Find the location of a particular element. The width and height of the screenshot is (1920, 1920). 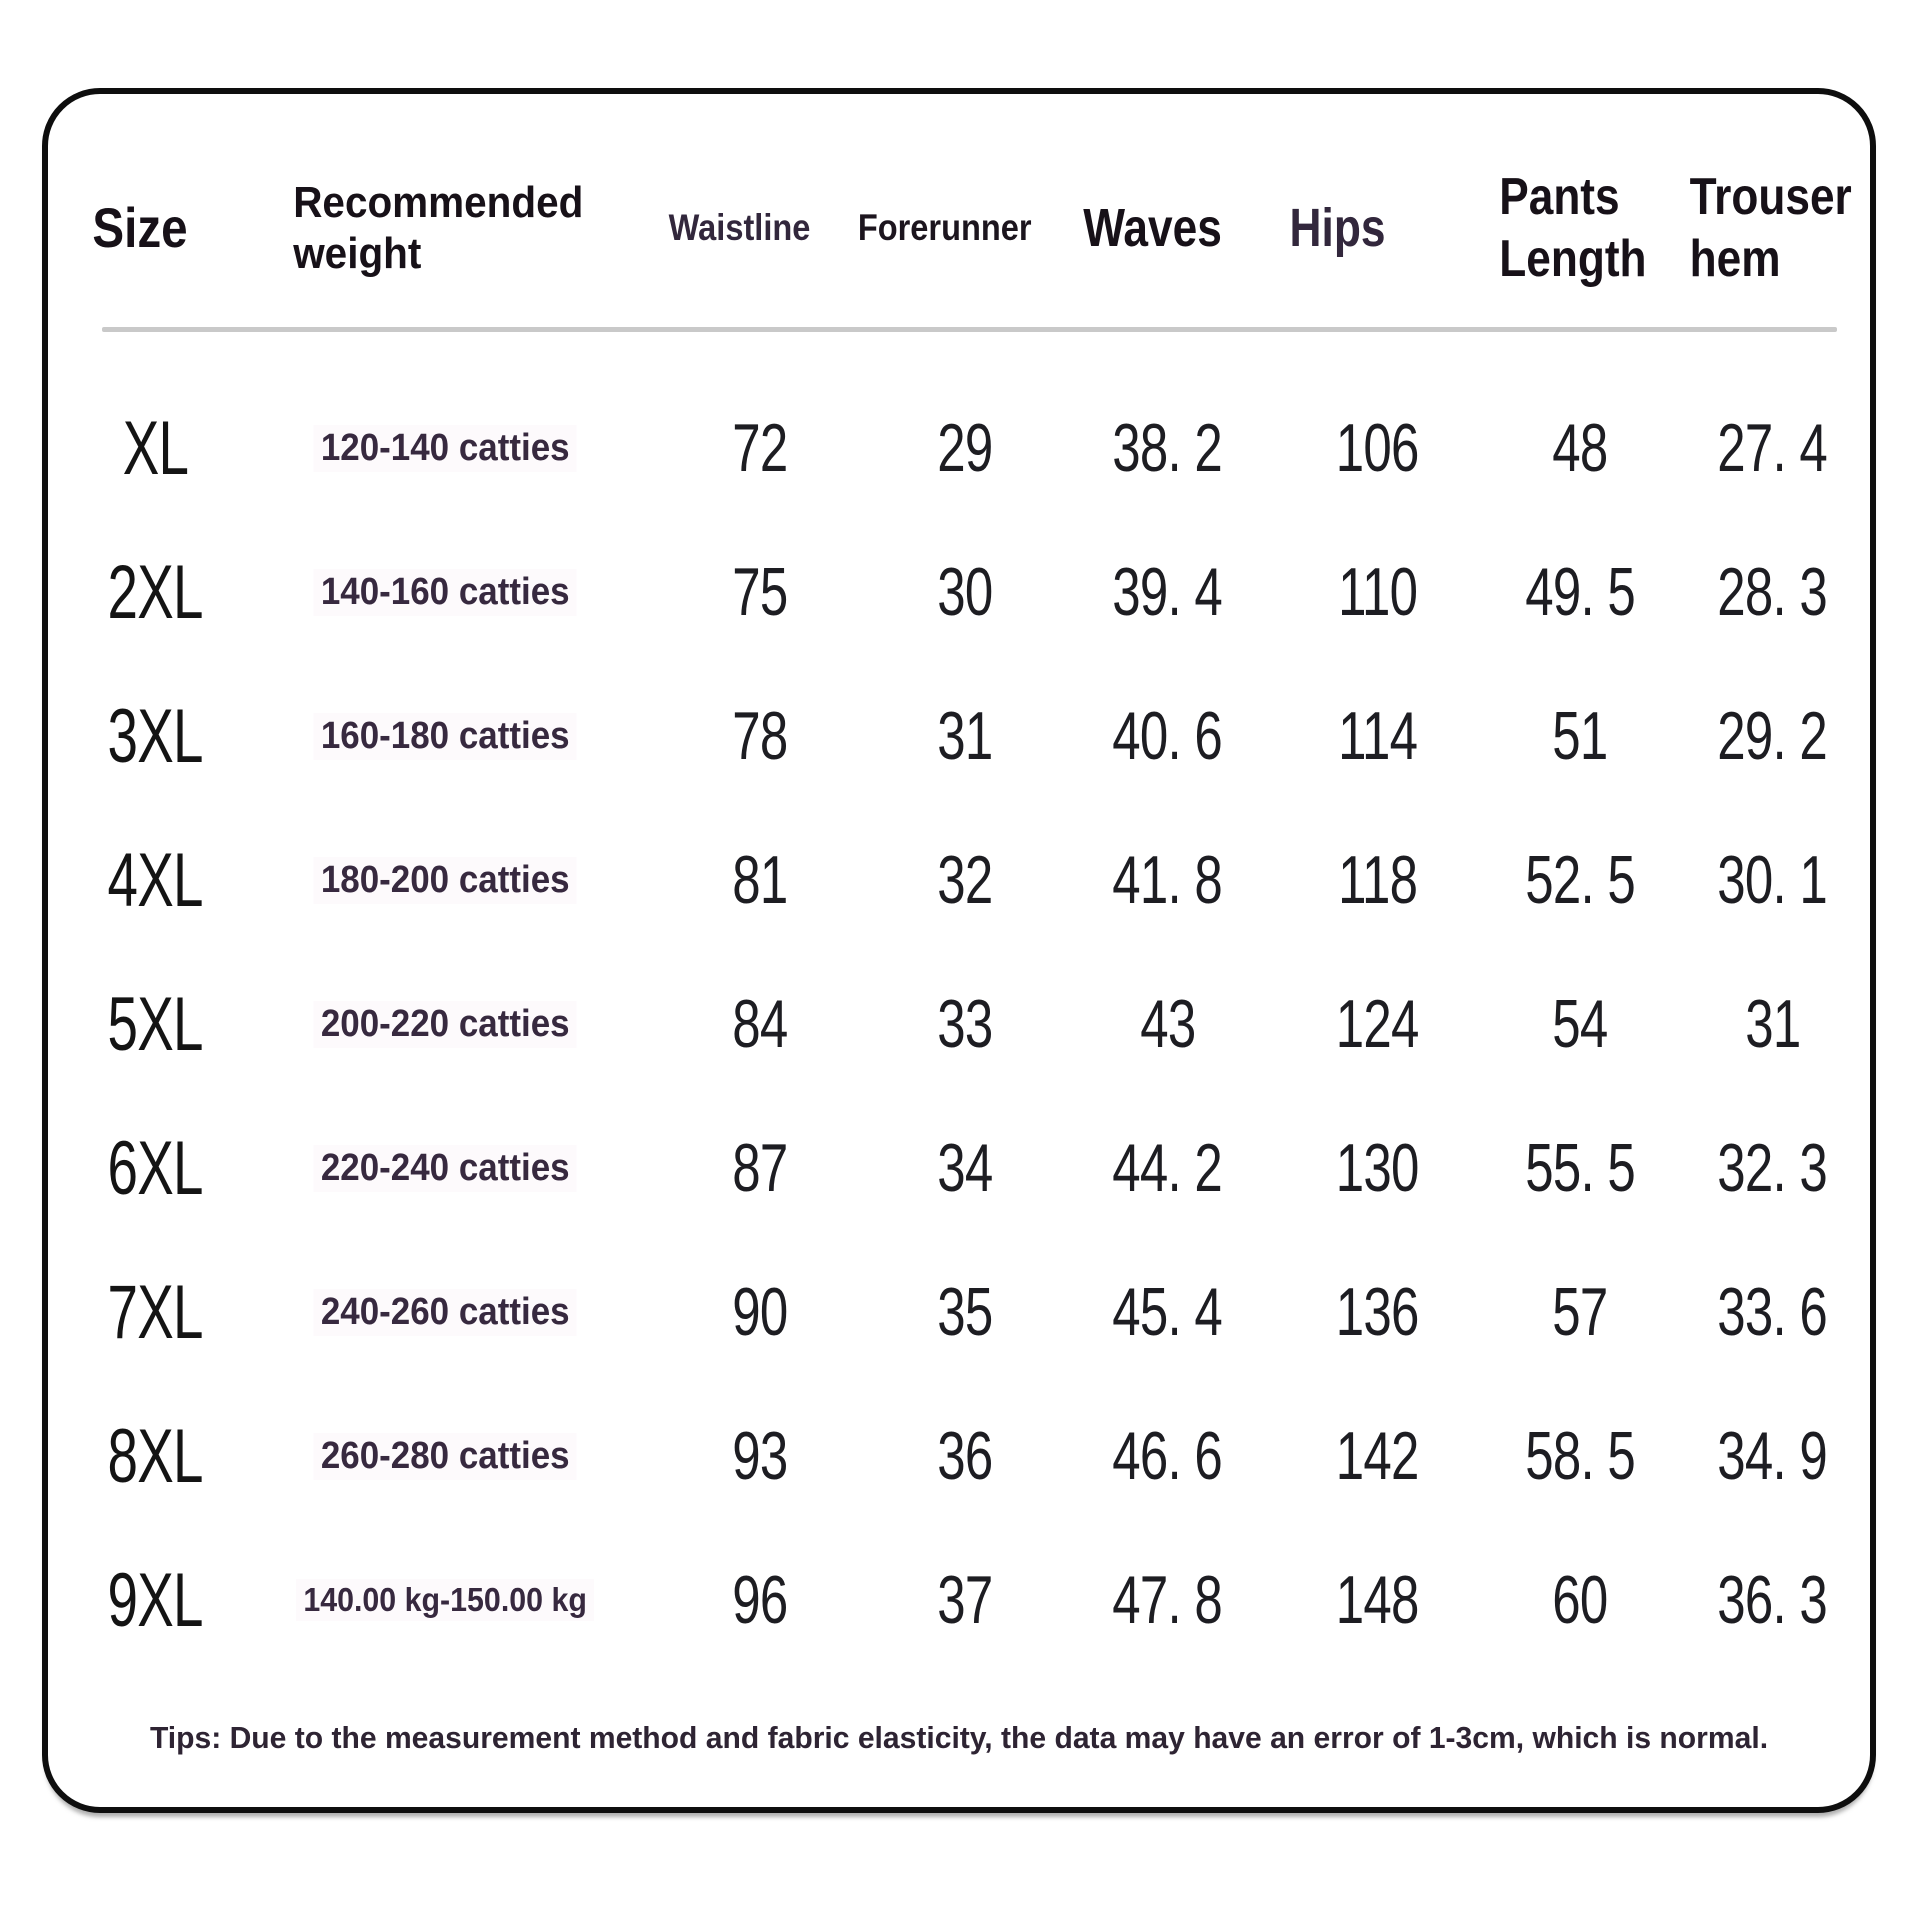

cell-trouser-hem: 27. 4 is located at coordinates (1772, 448).